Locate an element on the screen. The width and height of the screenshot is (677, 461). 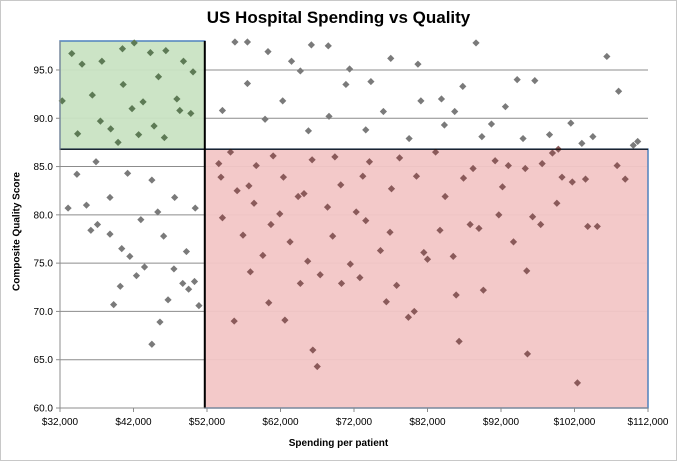
x-tick-label-6: $92,000 is located at coordinates (501, 422).